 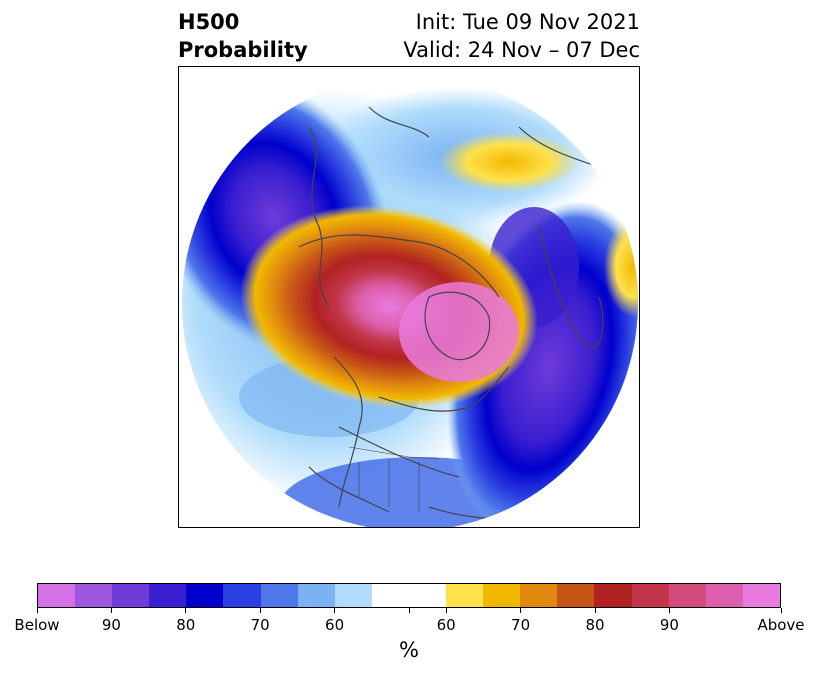 I want to click on colorbar-unit-label: %, so click(x=409, y=650).